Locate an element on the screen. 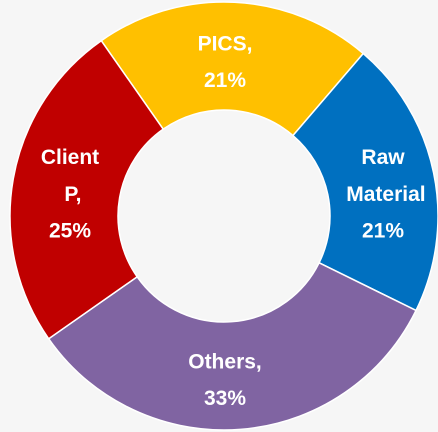 This screenshot has width=438, height=432. value-label: 25% is located at coordinates (70, 231).